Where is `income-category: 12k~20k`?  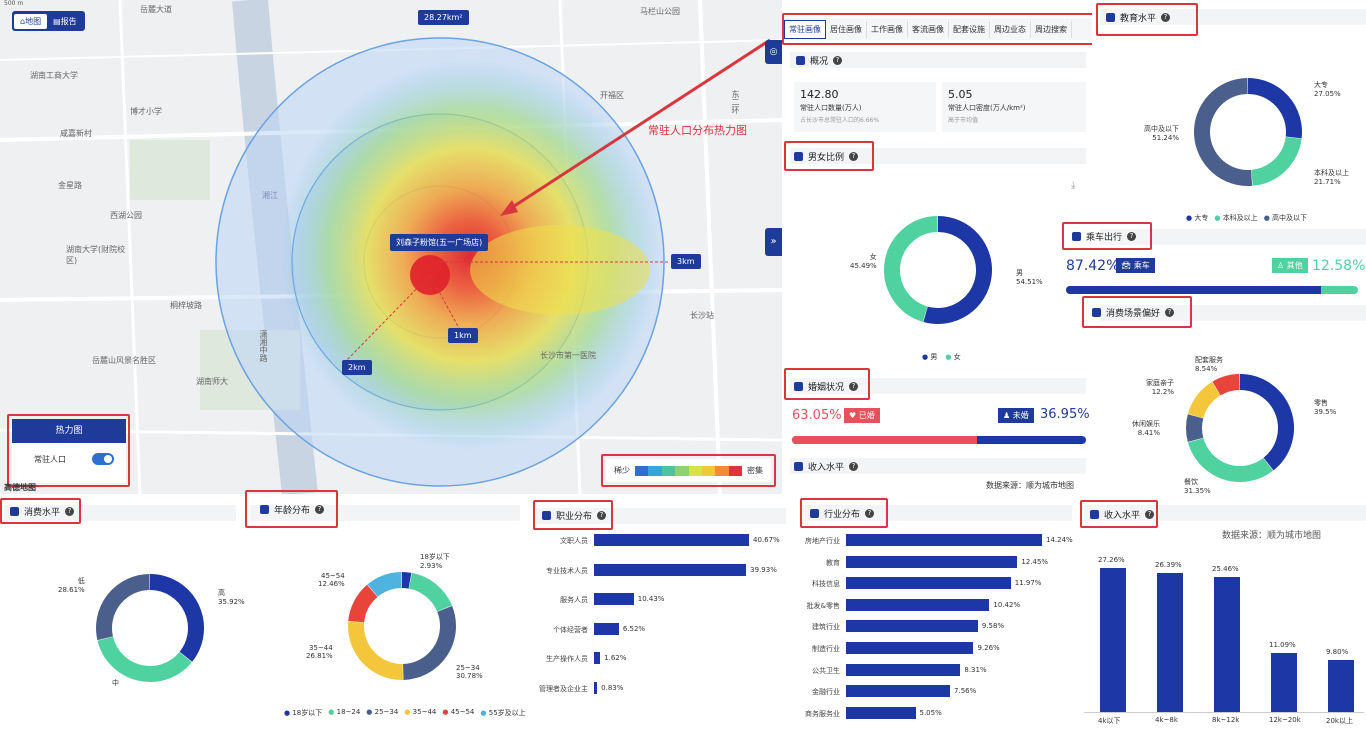 income-category: 12k~20k is located at coordinates (1285, 720).